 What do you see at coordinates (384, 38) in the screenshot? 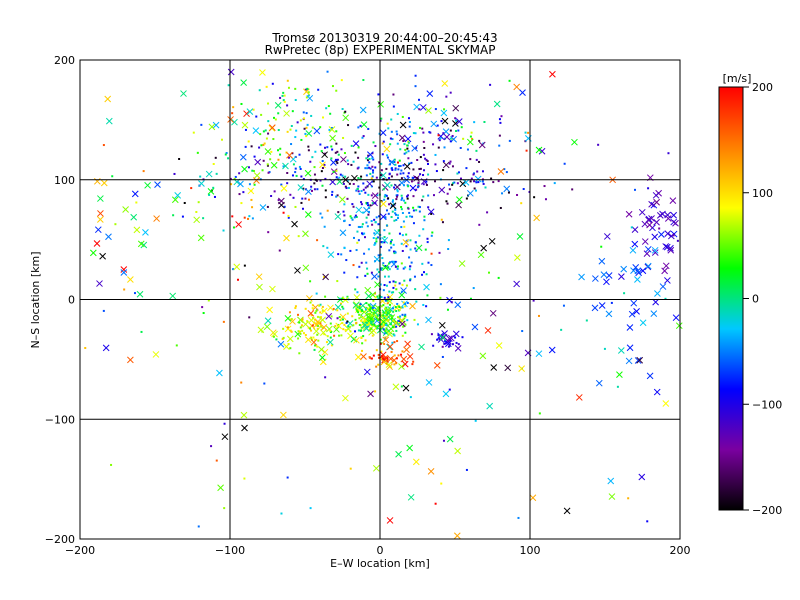
I see `chart-title: Tromsø 20130319 20:44:00–20:45:43` at bounding box center [384, 38].